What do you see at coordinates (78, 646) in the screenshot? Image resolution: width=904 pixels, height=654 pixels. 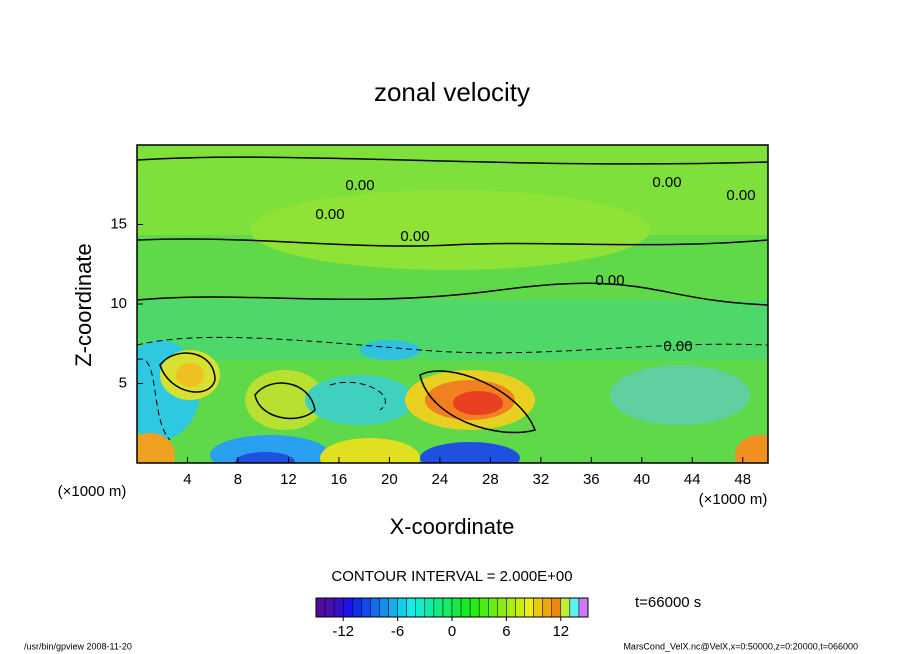 I see `footer-left: /usr/bin/gpview 2008-11-20` at bounding box center [78, 646].